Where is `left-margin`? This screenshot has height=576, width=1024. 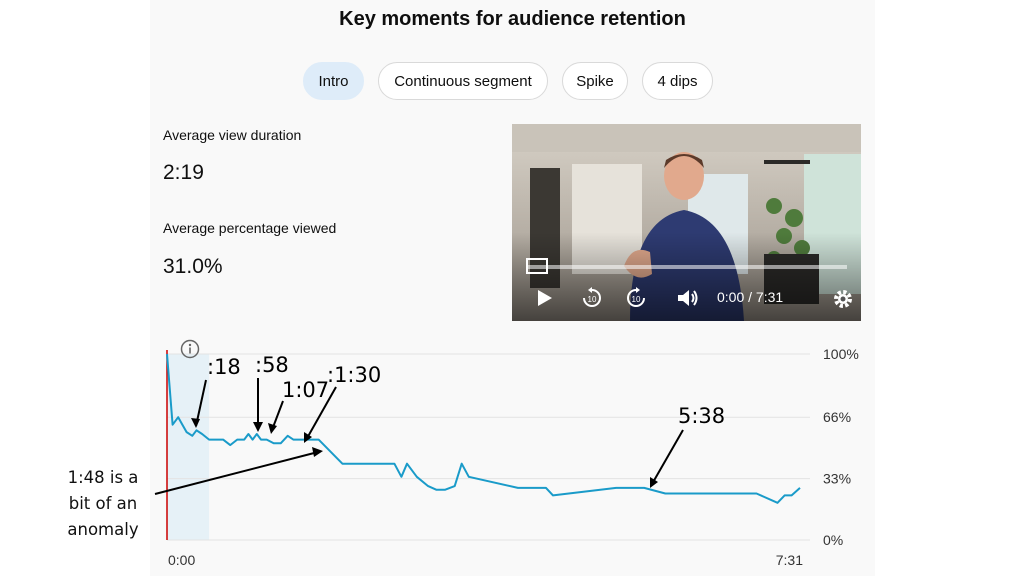 left-margin is located at coordinates (75, 288).